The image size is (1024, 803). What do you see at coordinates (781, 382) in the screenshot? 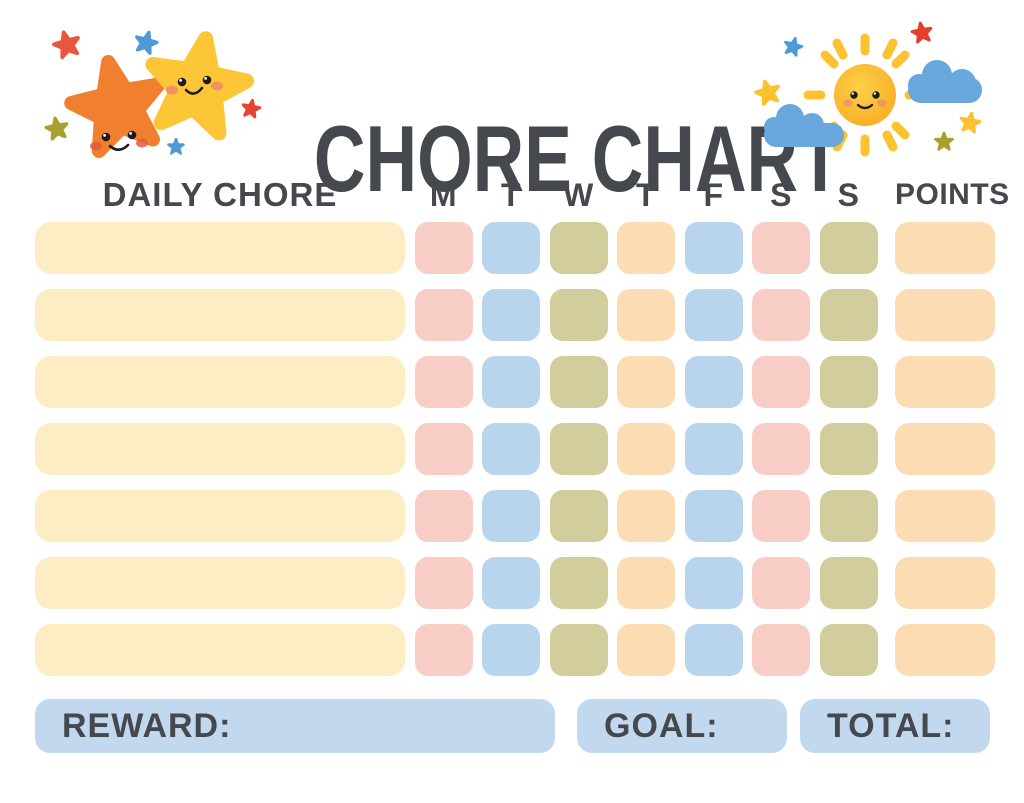
I see `day-cell-r3-c6` at bounding box center [781, 382].